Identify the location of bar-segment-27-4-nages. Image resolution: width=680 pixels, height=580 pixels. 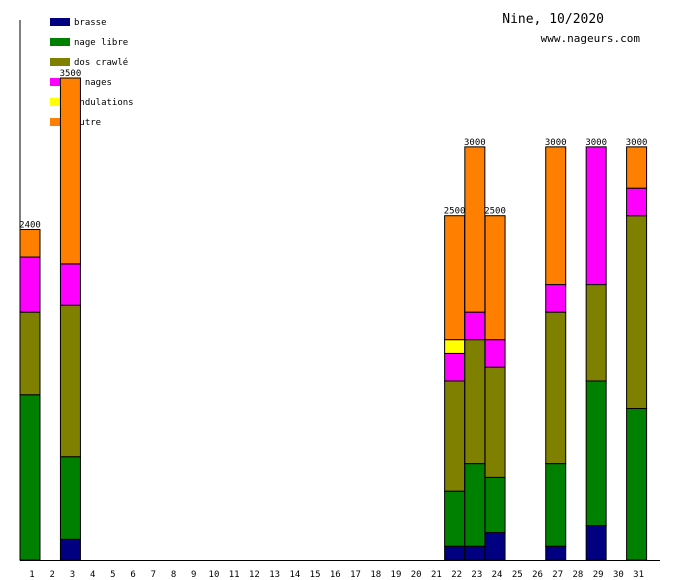
(556, 298).